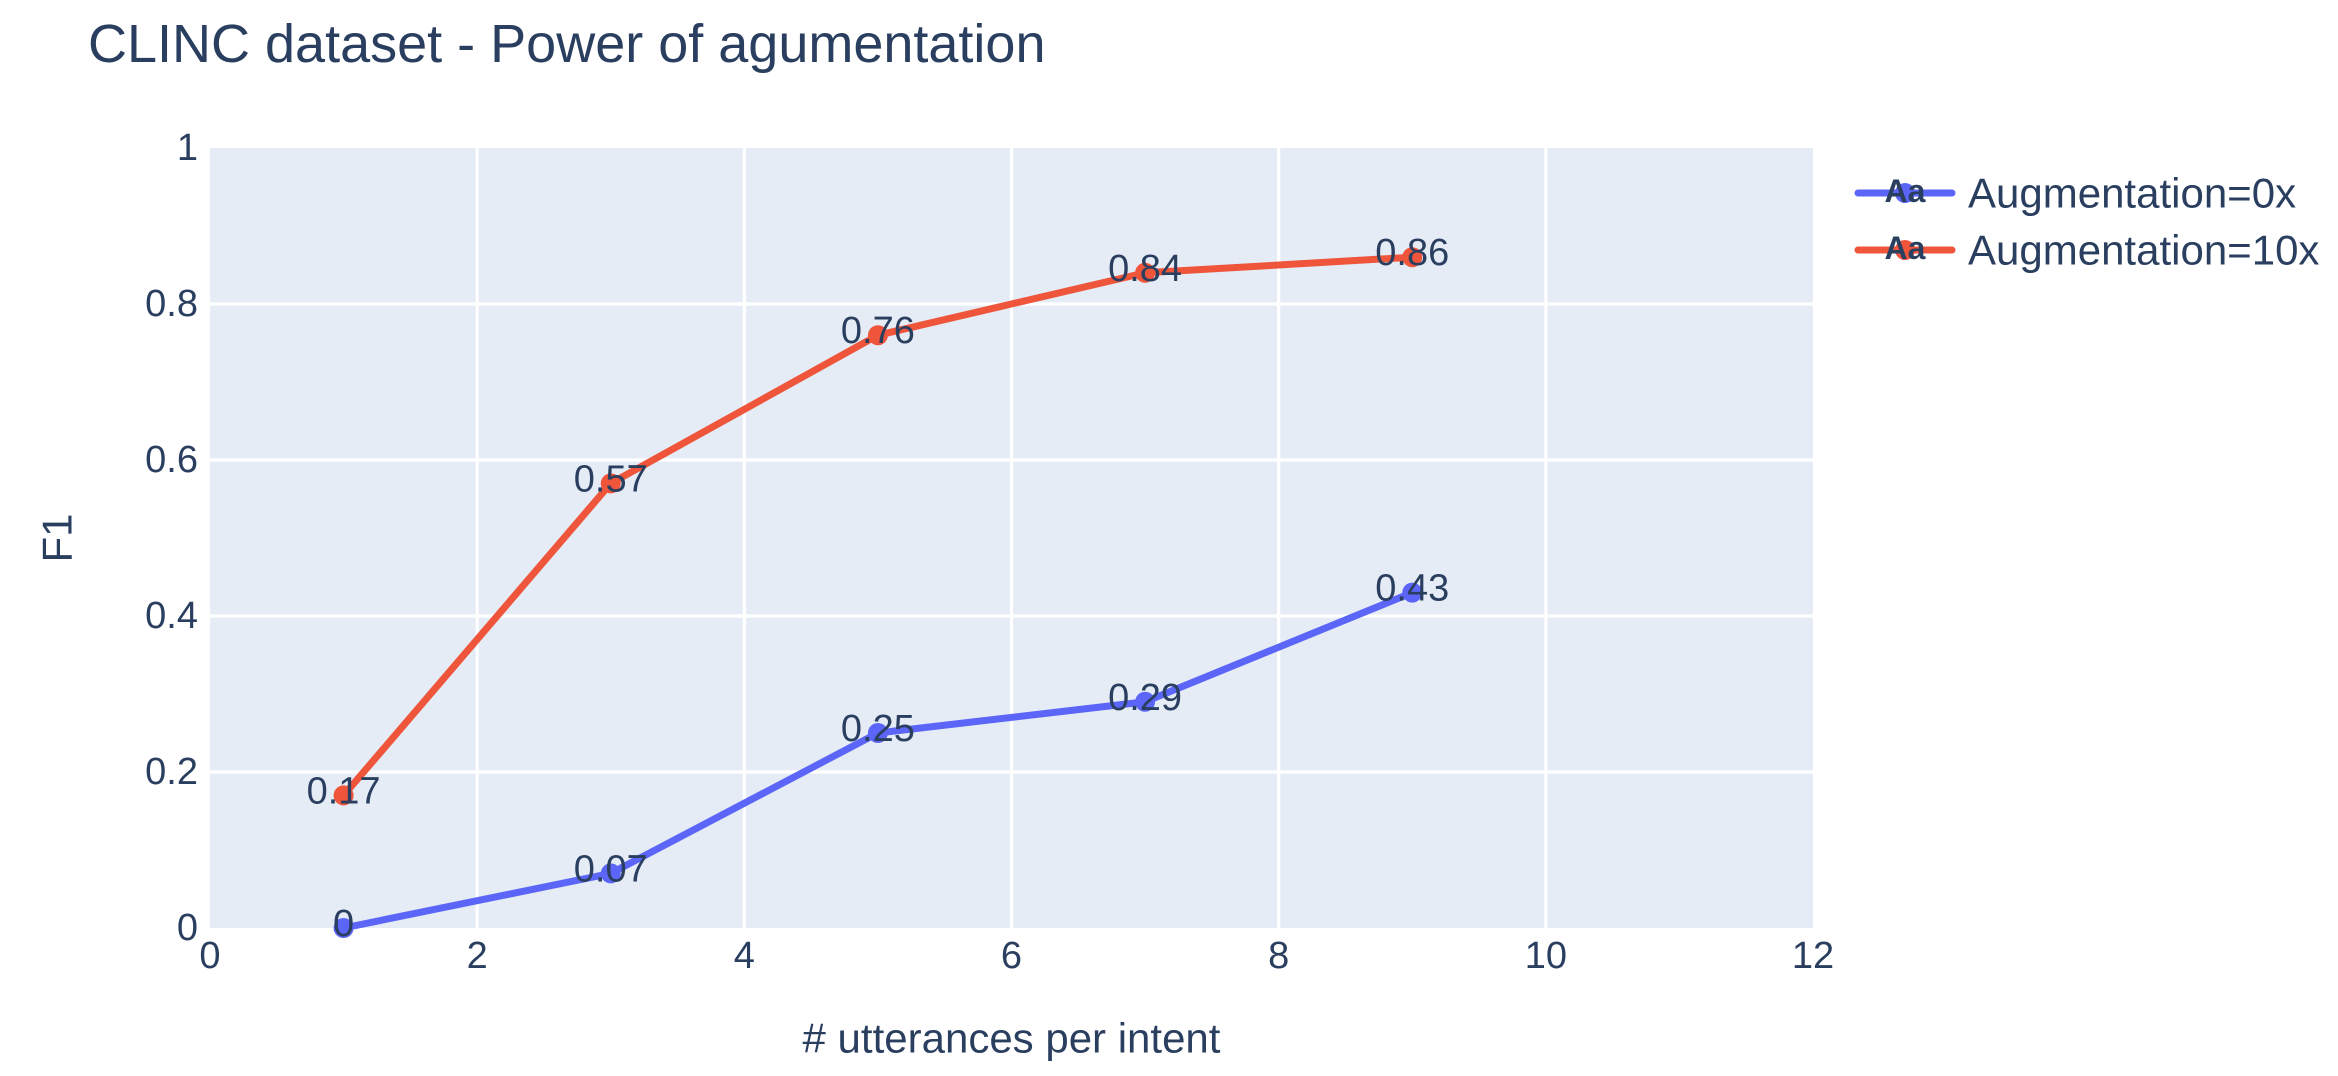  What do you see at coordinates (187, 928) in the screenshot?
I see `y-tick-label: 0` at bounding box center [187, 928].